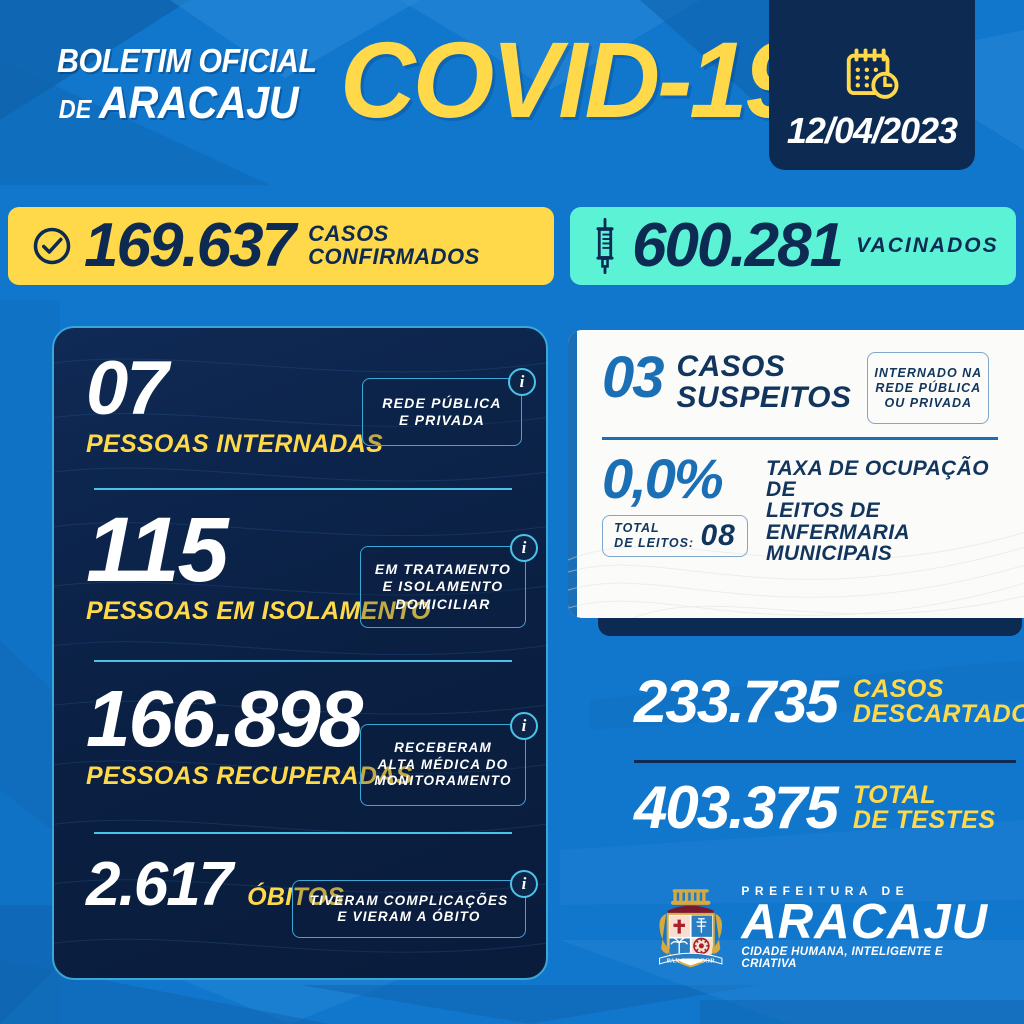 The image size is (1024, 1024). I want to click on info-icon-hospitalized: i, so click(522, 382).